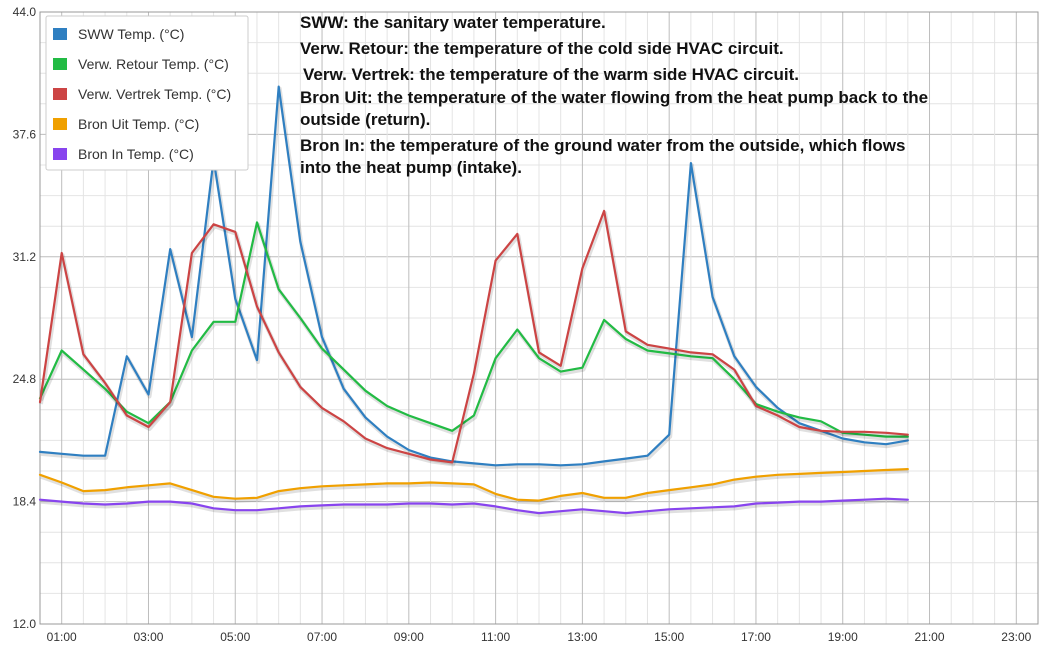 The image size is (1052, 650). I want to click on x-tick-label: 05:00, so click(235, 637).